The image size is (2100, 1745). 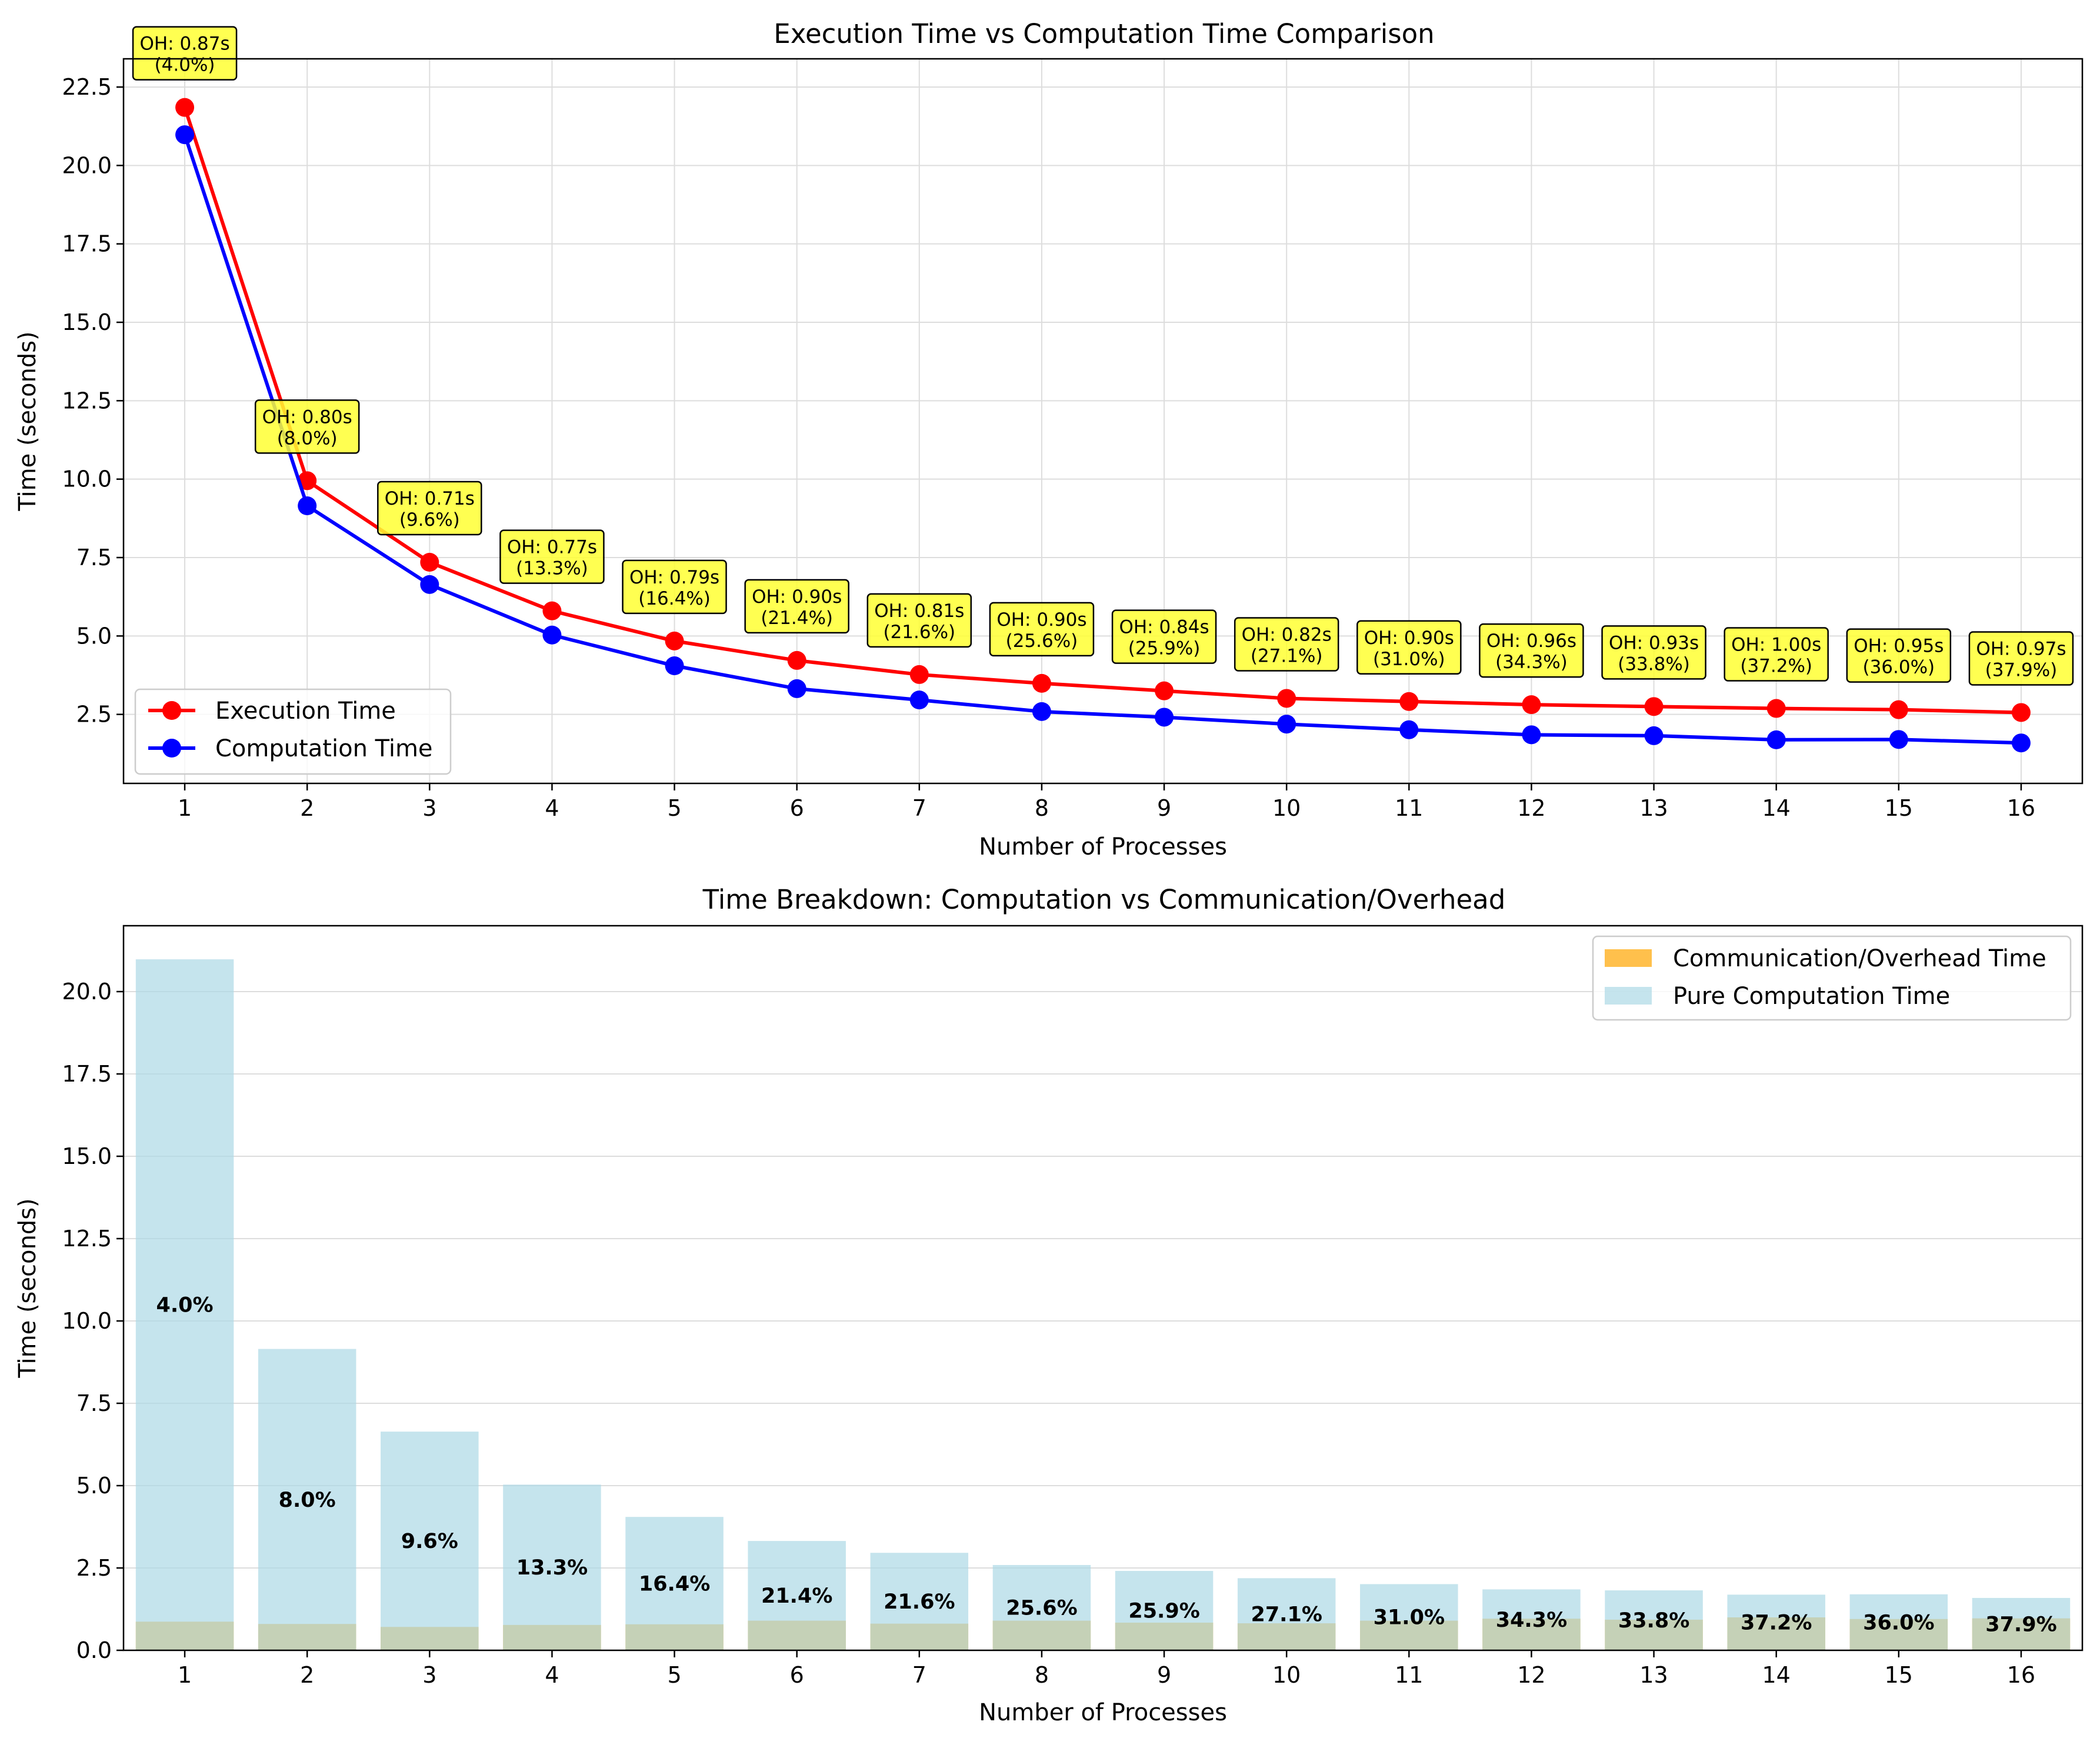 I want to click on y-tick-label: 17.5, so click(x=87, y=1074).